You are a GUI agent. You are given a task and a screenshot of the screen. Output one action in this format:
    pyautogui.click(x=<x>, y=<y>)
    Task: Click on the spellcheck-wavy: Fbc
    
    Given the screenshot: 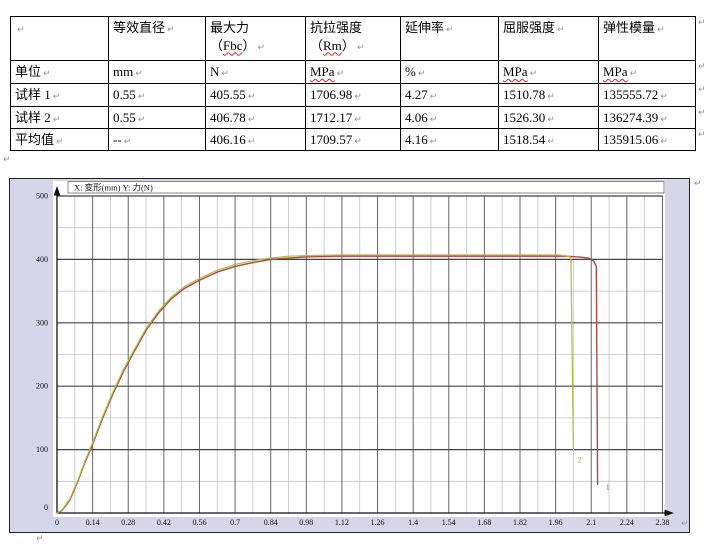 What is the action you would take?
    pyautogui.click(x=233, y=45)
    